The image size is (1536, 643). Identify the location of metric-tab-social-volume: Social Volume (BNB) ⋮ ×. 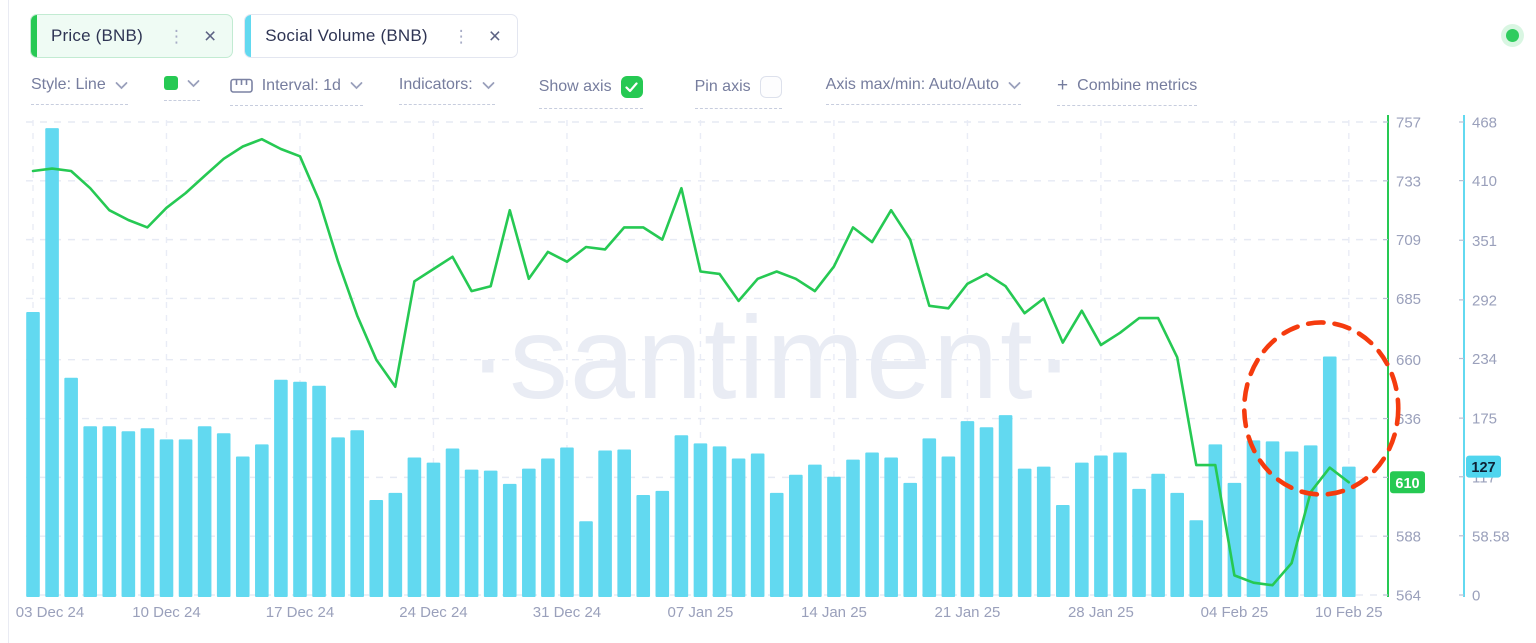
(381, 36).